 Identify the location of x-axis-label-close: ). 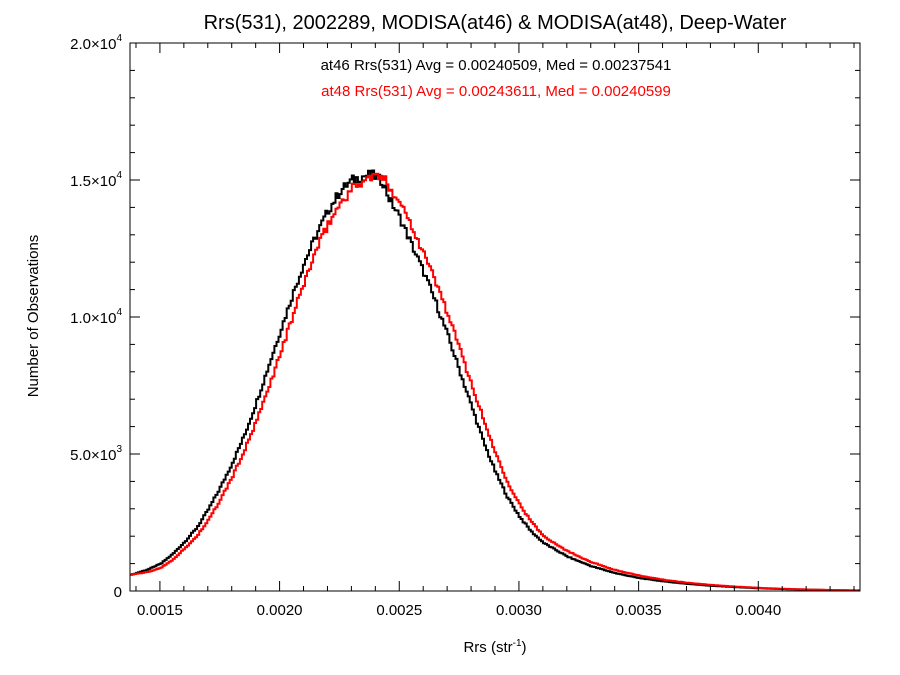
(524, 647).